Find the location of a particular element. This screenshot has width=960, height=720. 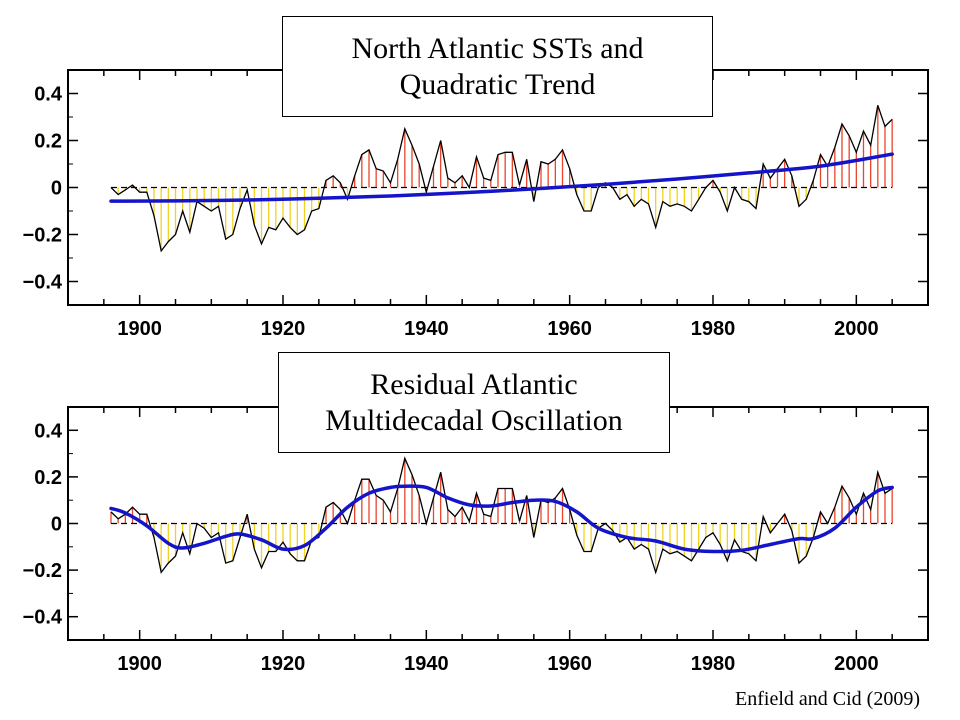

source-credit: Enfield and Cid (2009) is located at coordinates (827, 699).